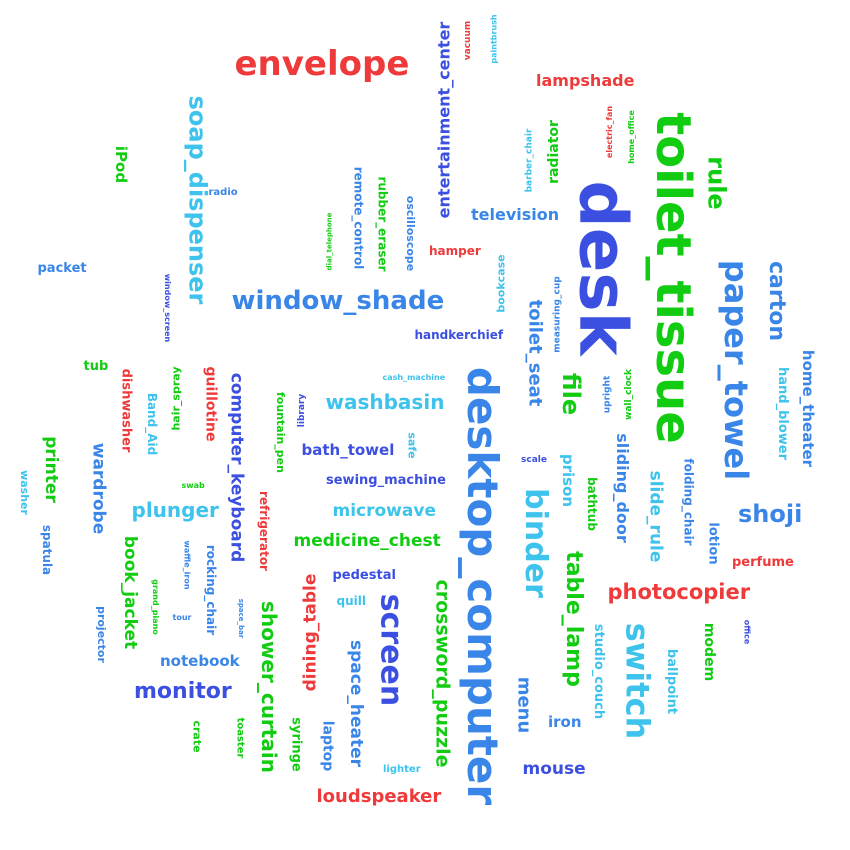  I want to click on word-vacuum: vacuum, so click(467, 40).